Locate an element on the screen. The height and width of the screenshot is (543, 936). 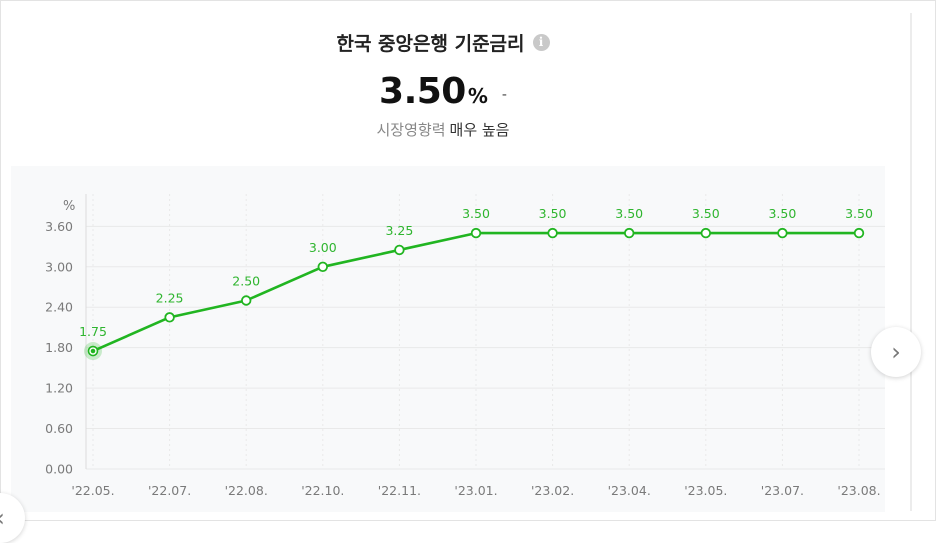
y-tick-label: 2.40 is located at coordinates (59, 307).